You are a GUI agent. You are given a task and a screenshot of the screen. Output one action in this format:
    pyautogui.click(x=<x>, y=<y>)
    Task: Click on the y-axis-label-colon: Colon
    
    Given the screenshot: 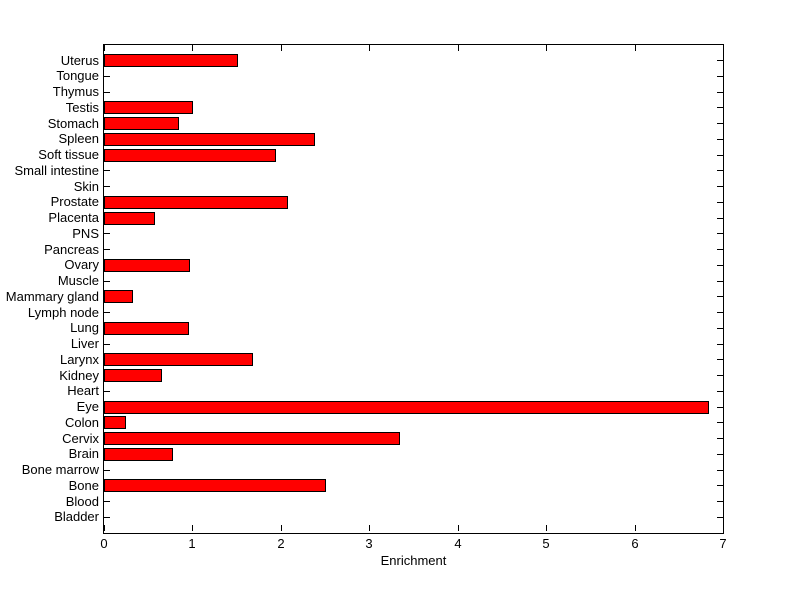 What is the action you would take?
    pyautogui.click(x=82, y=422)
    